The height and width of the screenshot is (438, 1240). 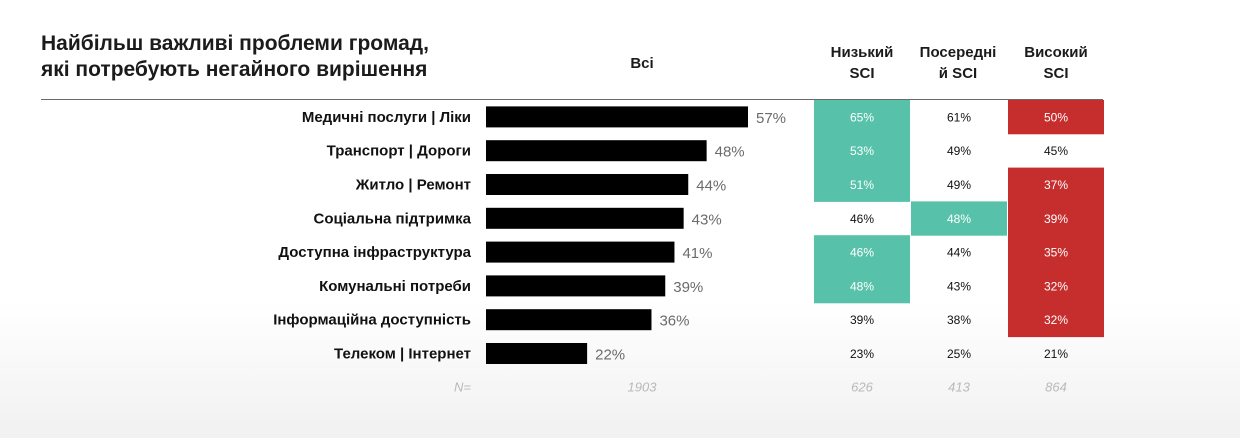 What do you see at coordinates (958, 63) in the screenshot?
I see `column-header-mid-sci: Посередні й SCI` at bounding box center [958, 63].